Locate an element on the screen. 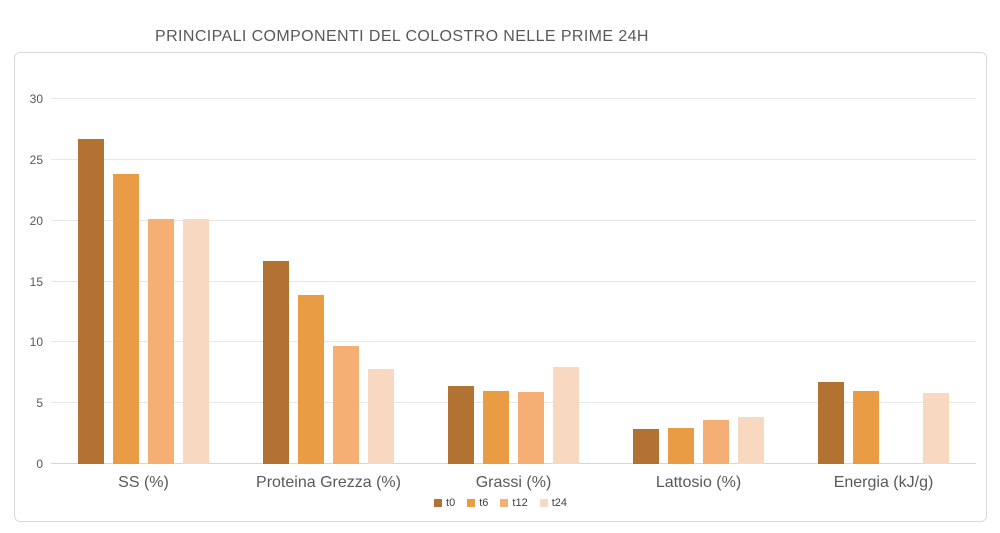 This screenshot has width=1000, height=533. legend: t0 t6 t12 t24 is located at coordinates (500, 503).